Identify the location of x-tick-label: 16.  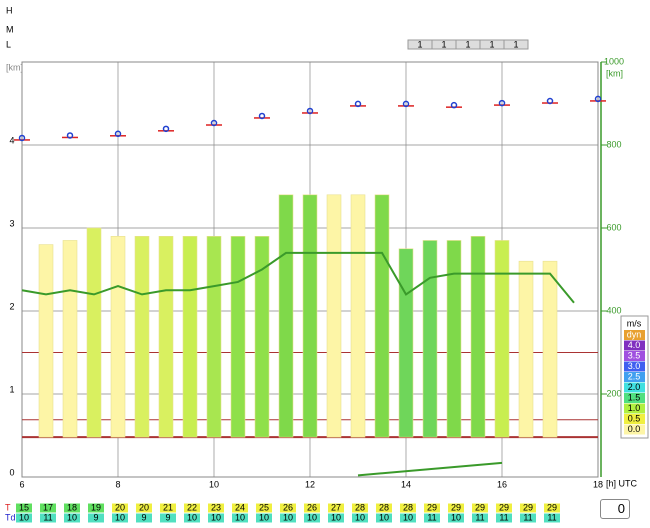
(502, 484).